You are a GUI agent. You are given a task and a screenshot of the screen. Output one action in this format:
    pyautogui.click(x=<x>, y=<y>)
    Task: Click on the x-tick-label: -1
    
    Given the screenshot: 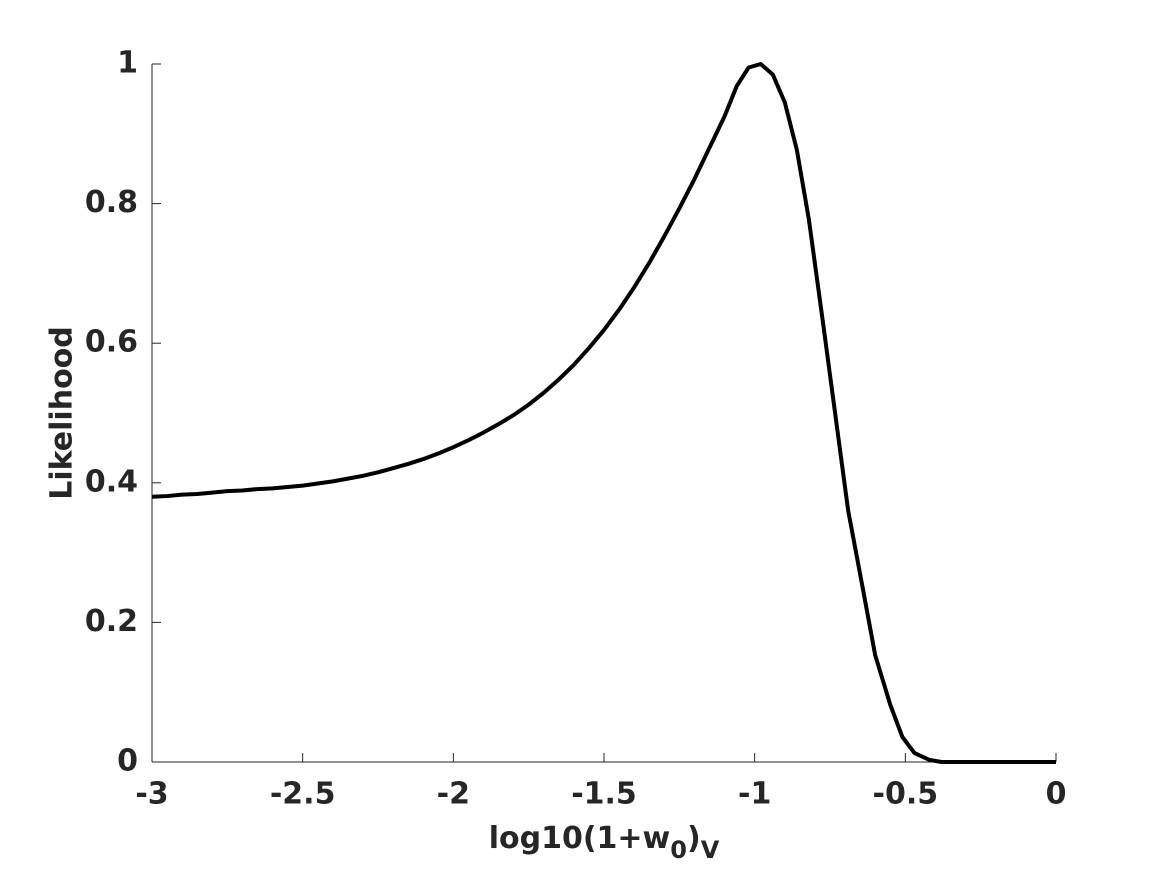 What is the action you would take?
    pyautogui.click(x=754, y=794)
    